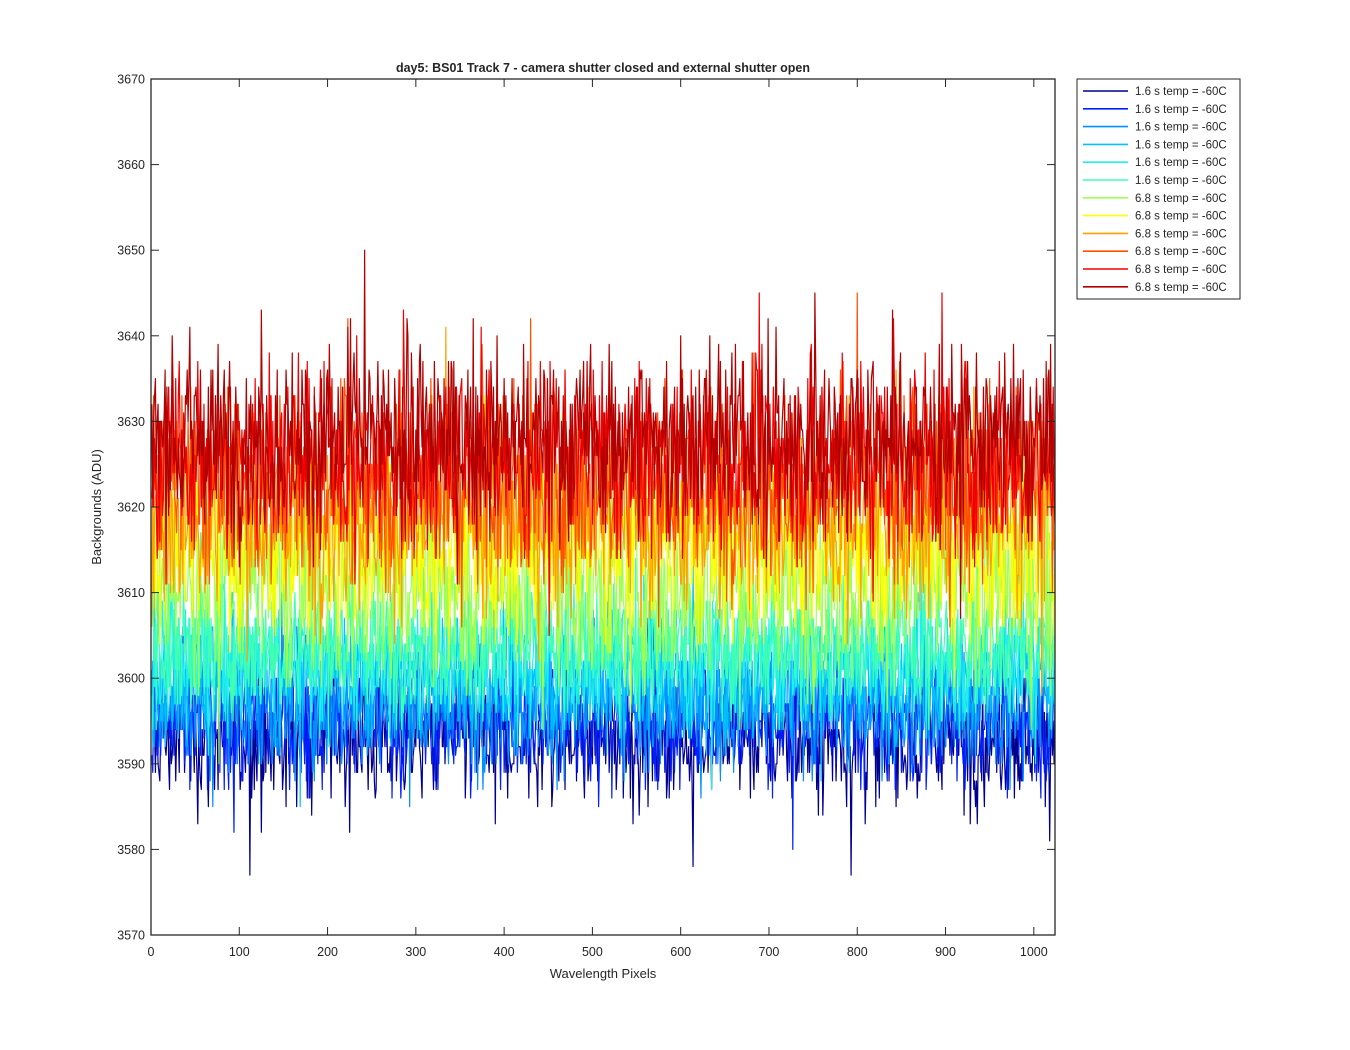 Image resolution: width=1350 pixels, height=1050 pixels. I want to click on x-tick-label: 200, so click(327, 952).